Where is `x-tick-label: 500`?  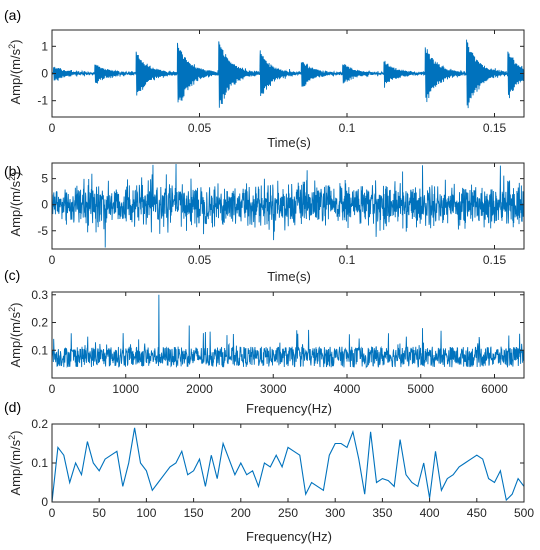
x-tick-label: 500 is located at coordinates (524, 513).